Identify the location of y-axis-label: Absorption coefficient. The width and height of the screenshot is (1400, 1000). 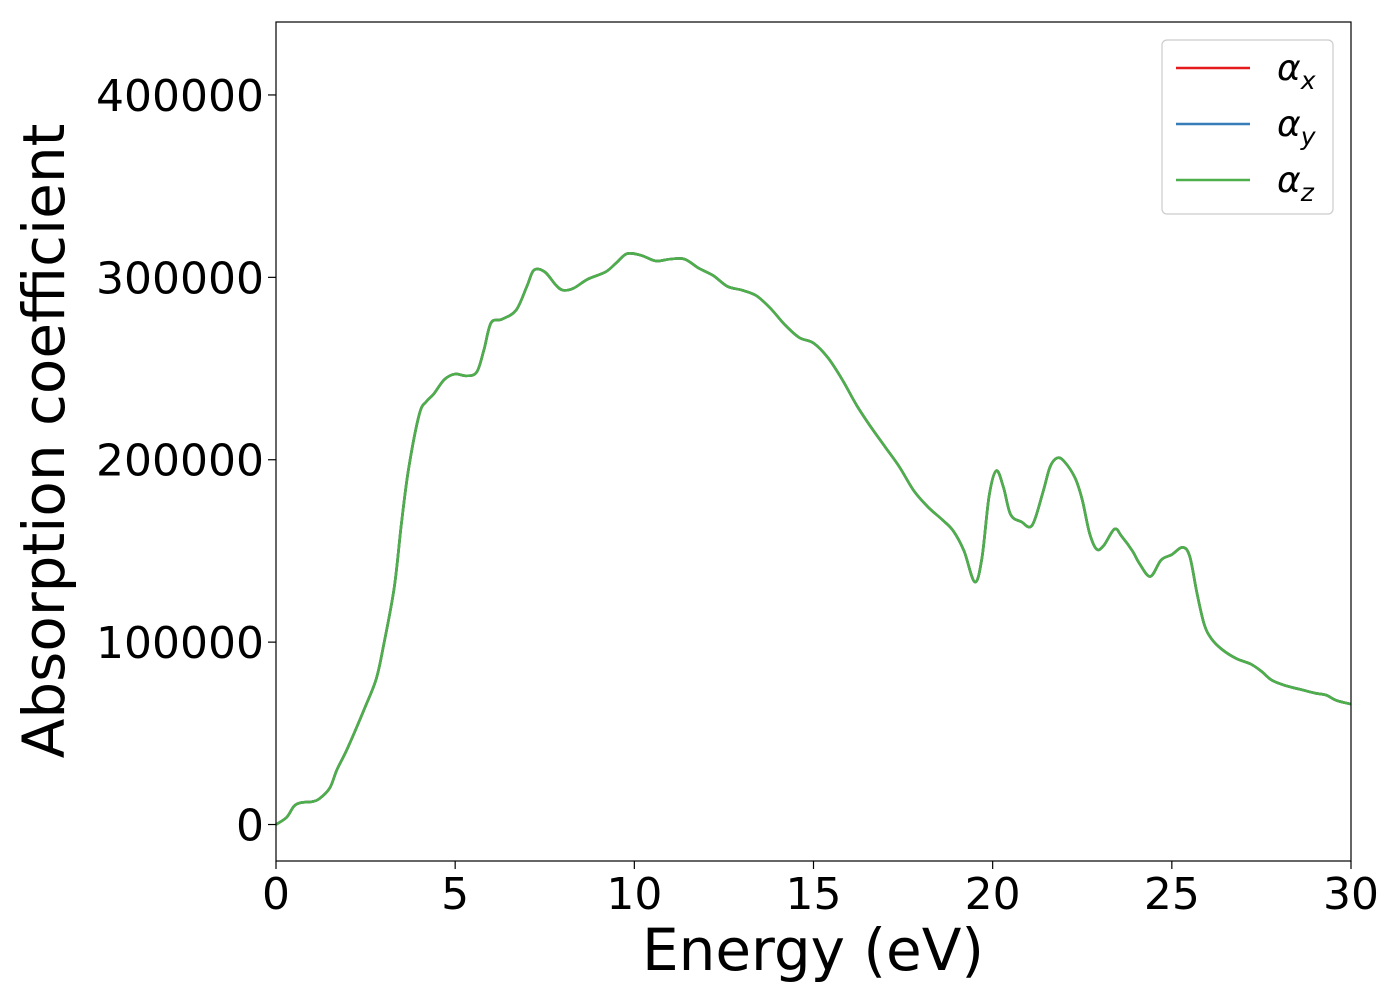
(44, 441).